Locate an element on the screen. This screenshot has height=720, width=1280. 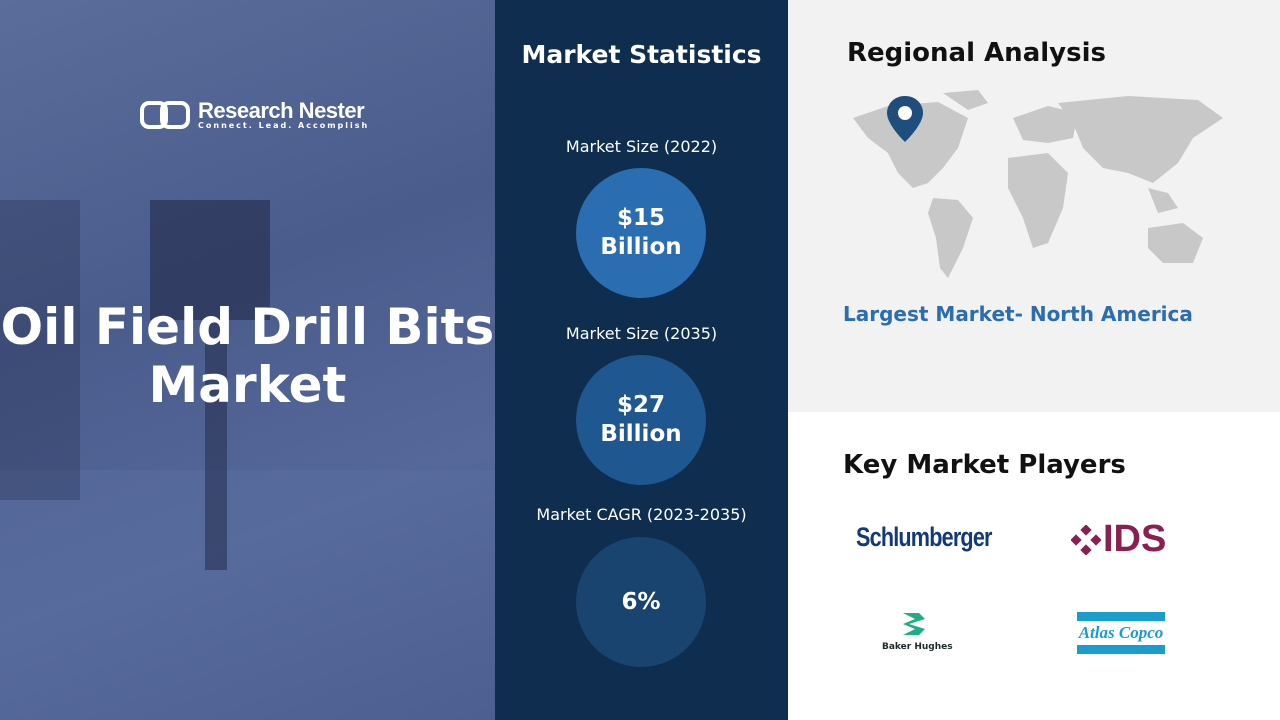
brand-tagline: Connect. Lead. Accomplish is located at coordinates (284, 125).